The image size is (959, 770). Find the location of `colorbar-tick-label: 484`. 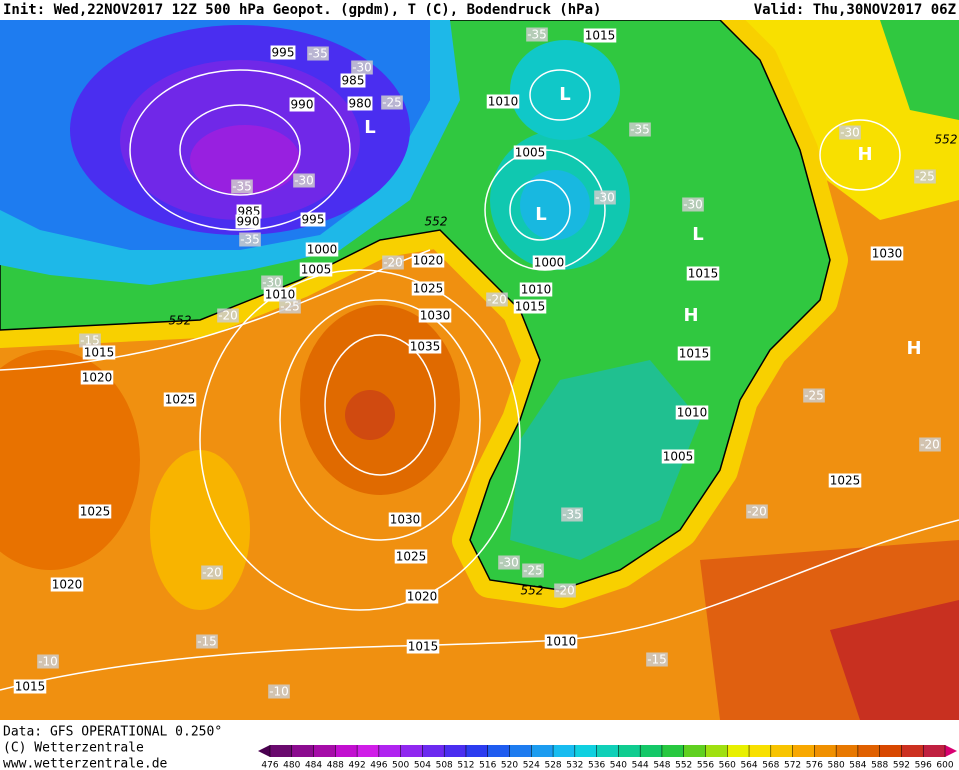

colorbar-tick-label: 484 is located at coordinates (313, 765).